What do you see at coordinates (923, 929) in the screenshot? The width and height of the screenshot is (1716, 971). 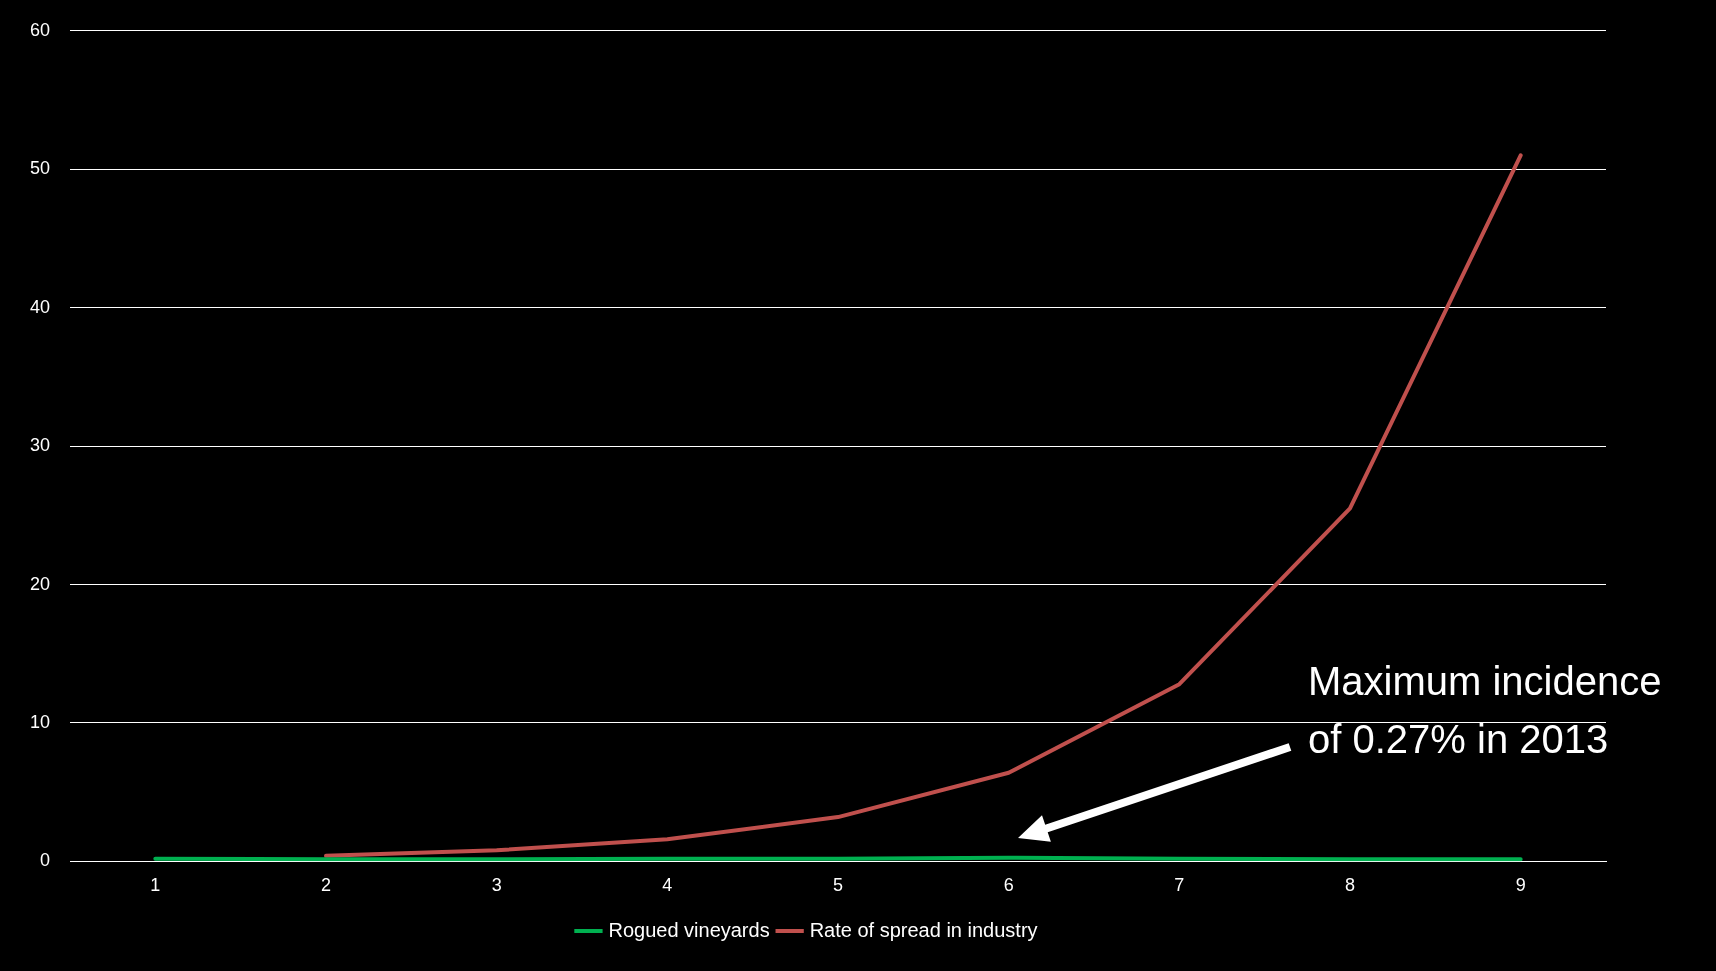 I see `legend-label: Rate of spread in industry` at bounding box center [923, 929].